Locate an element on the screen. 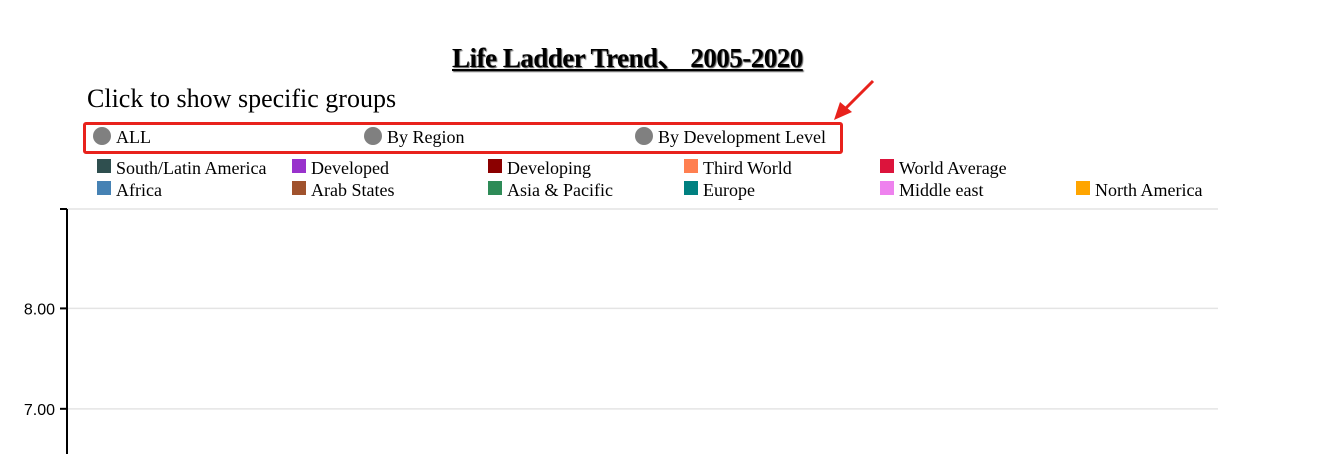 This screenshot has height=454, width=1324. legend-label: Third World is located at coordinates (747, 167).